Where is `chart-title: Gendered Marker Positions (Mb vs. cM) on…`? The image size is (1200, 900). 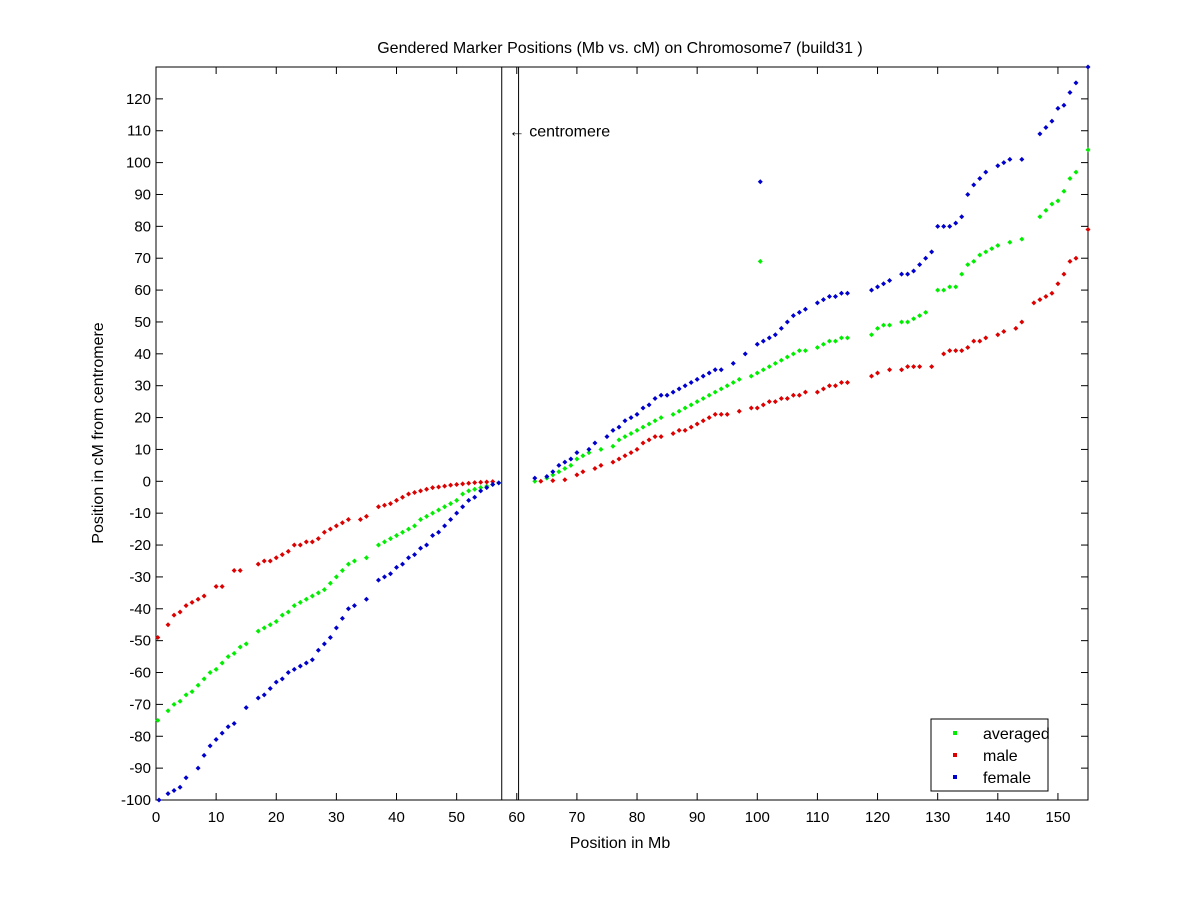
chart-title: Gendered Marker Positions (Mb vs. cM) on… is located at coordinates (620, 48).